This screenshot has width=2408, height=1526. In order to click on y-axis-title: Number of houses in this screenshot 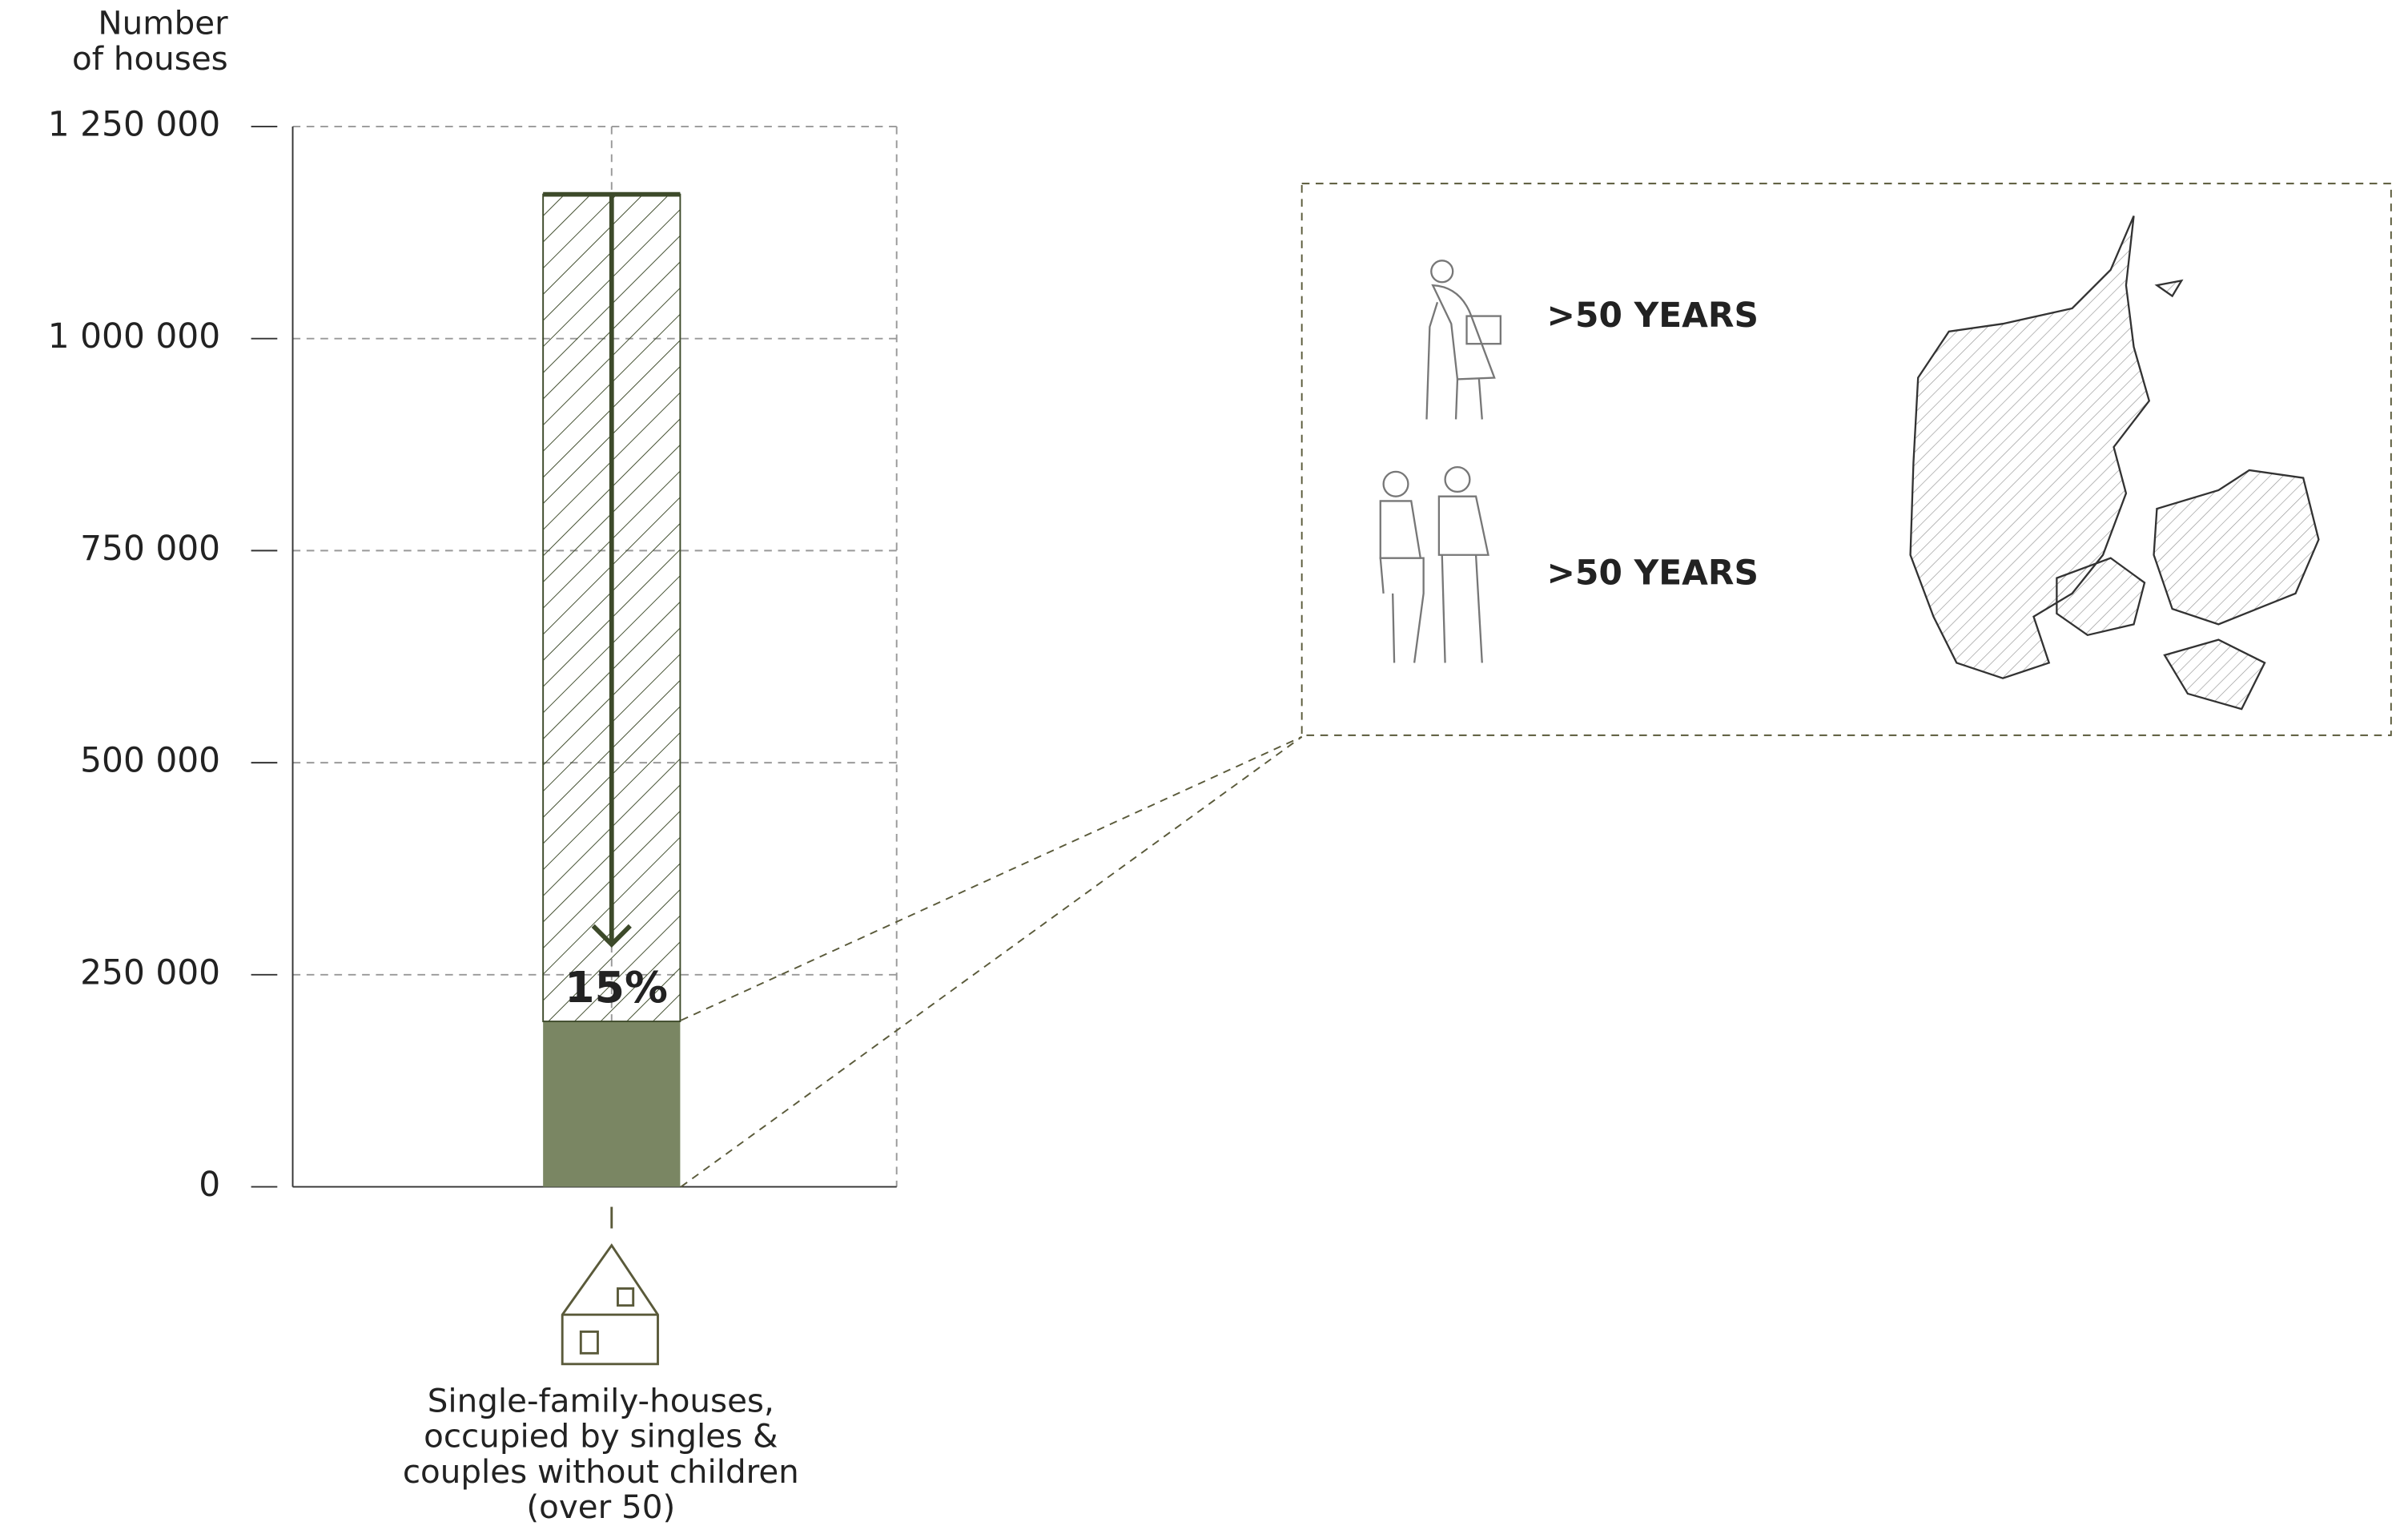, I will do `click(114, 42)`.